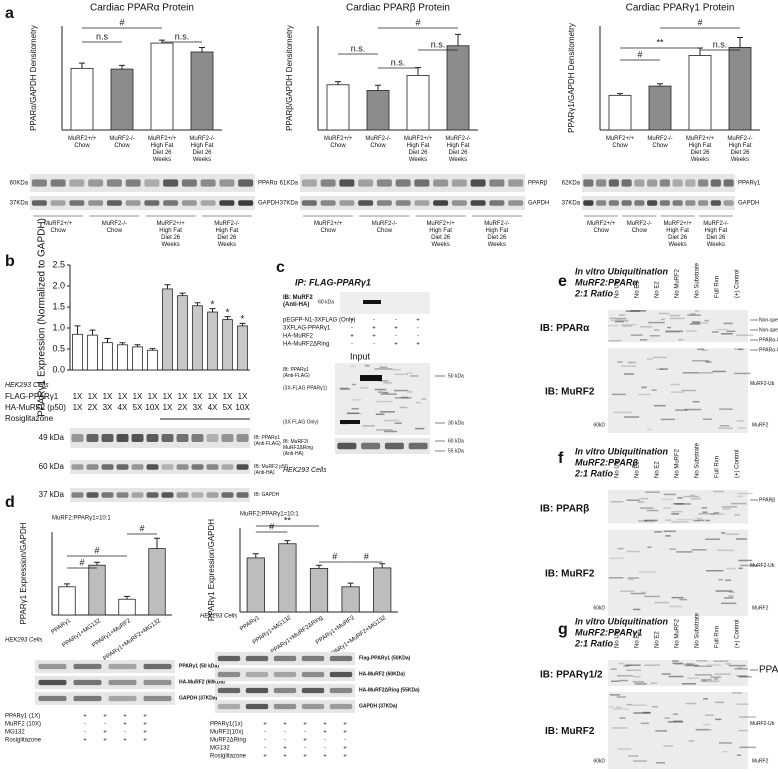  Describe the element at coordinates (250, 624) in the screenshot. I see `x-tick-label: PPARγ1` at that location.